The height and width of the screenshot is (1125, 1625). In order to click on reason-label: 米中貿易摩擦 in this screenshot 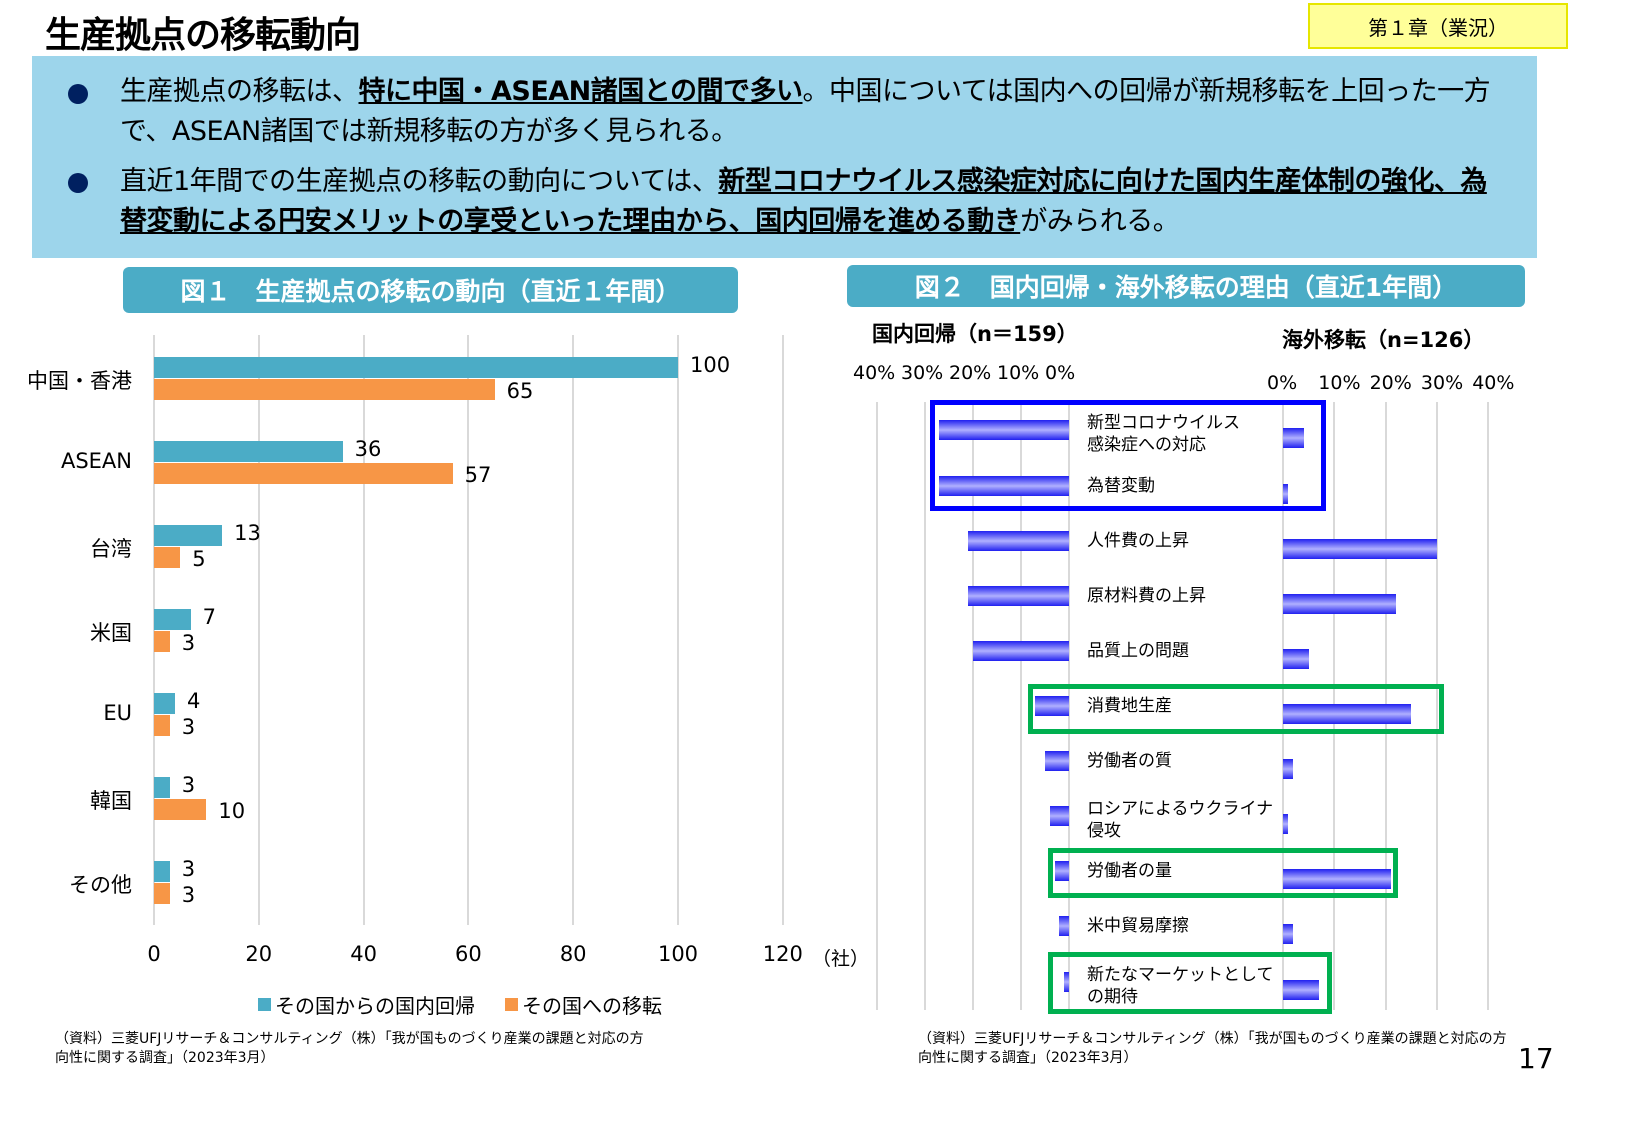, I will do `click(1138, 926)`.